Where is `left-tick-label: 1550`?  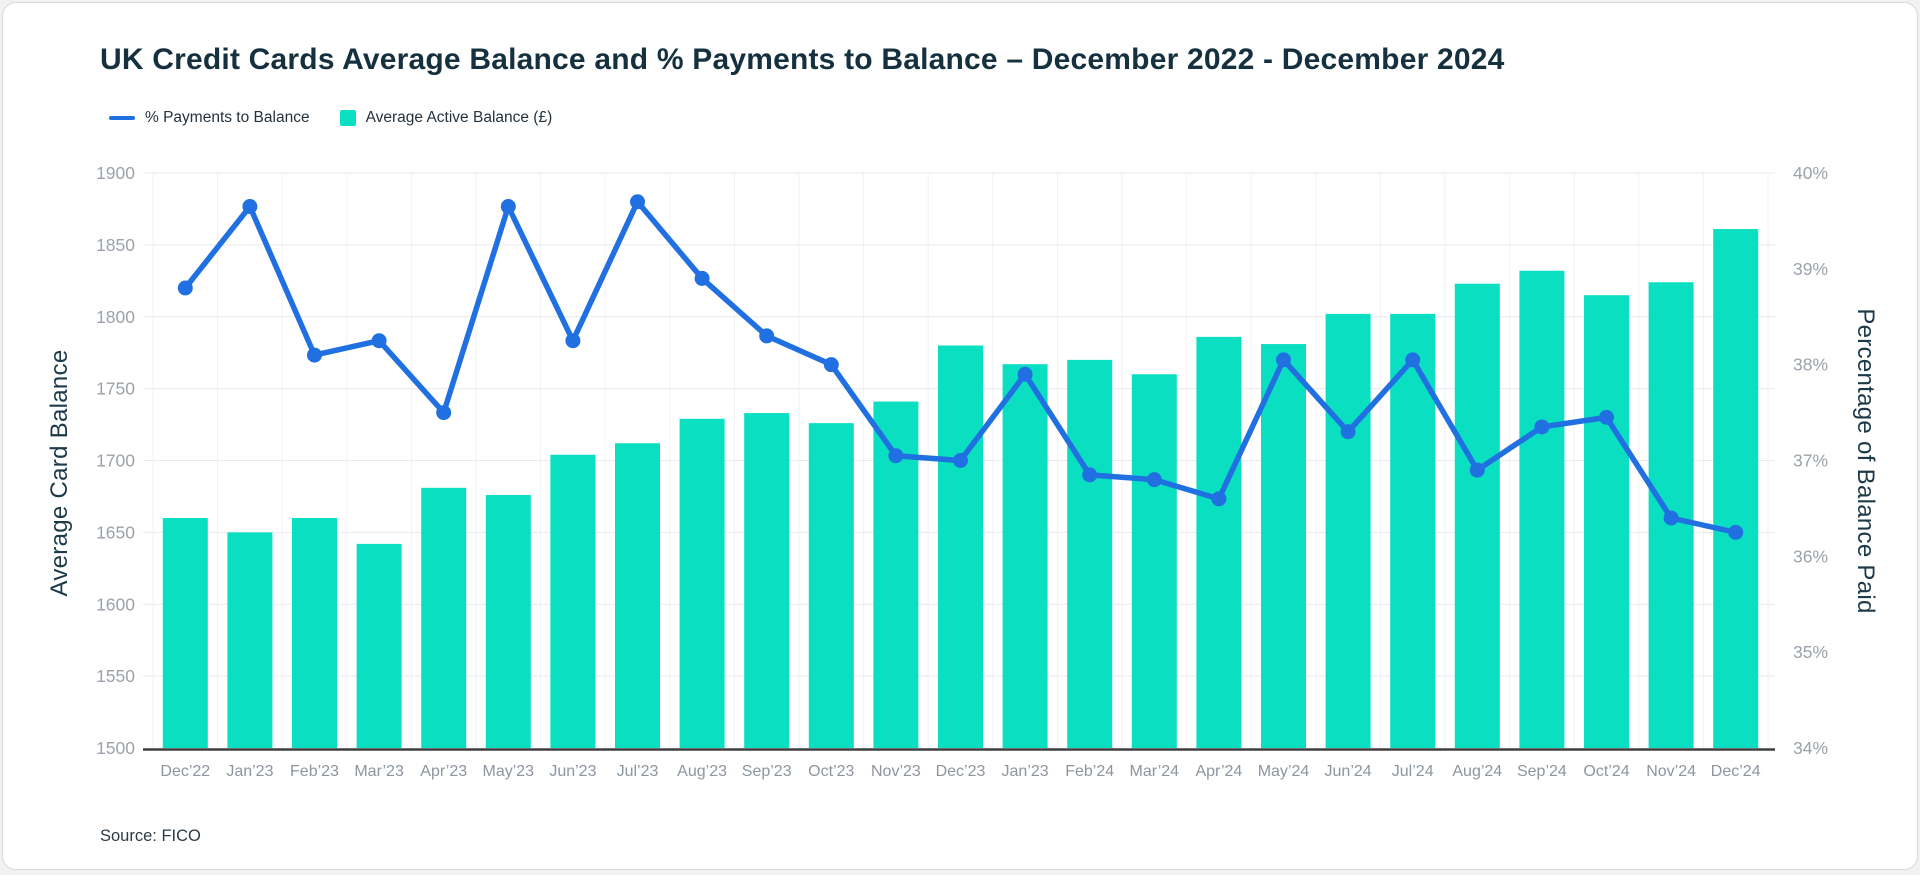 left-tick-label: 1550 is located at coordinates (115, 676).